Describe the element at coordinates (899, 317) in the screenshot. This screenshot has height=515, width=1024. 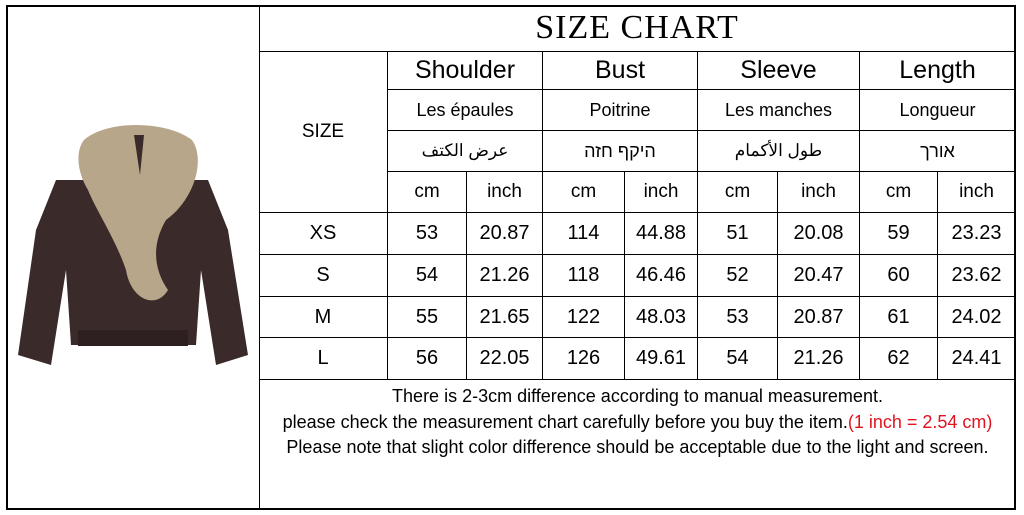
I see `length-cm: 61` at that location.